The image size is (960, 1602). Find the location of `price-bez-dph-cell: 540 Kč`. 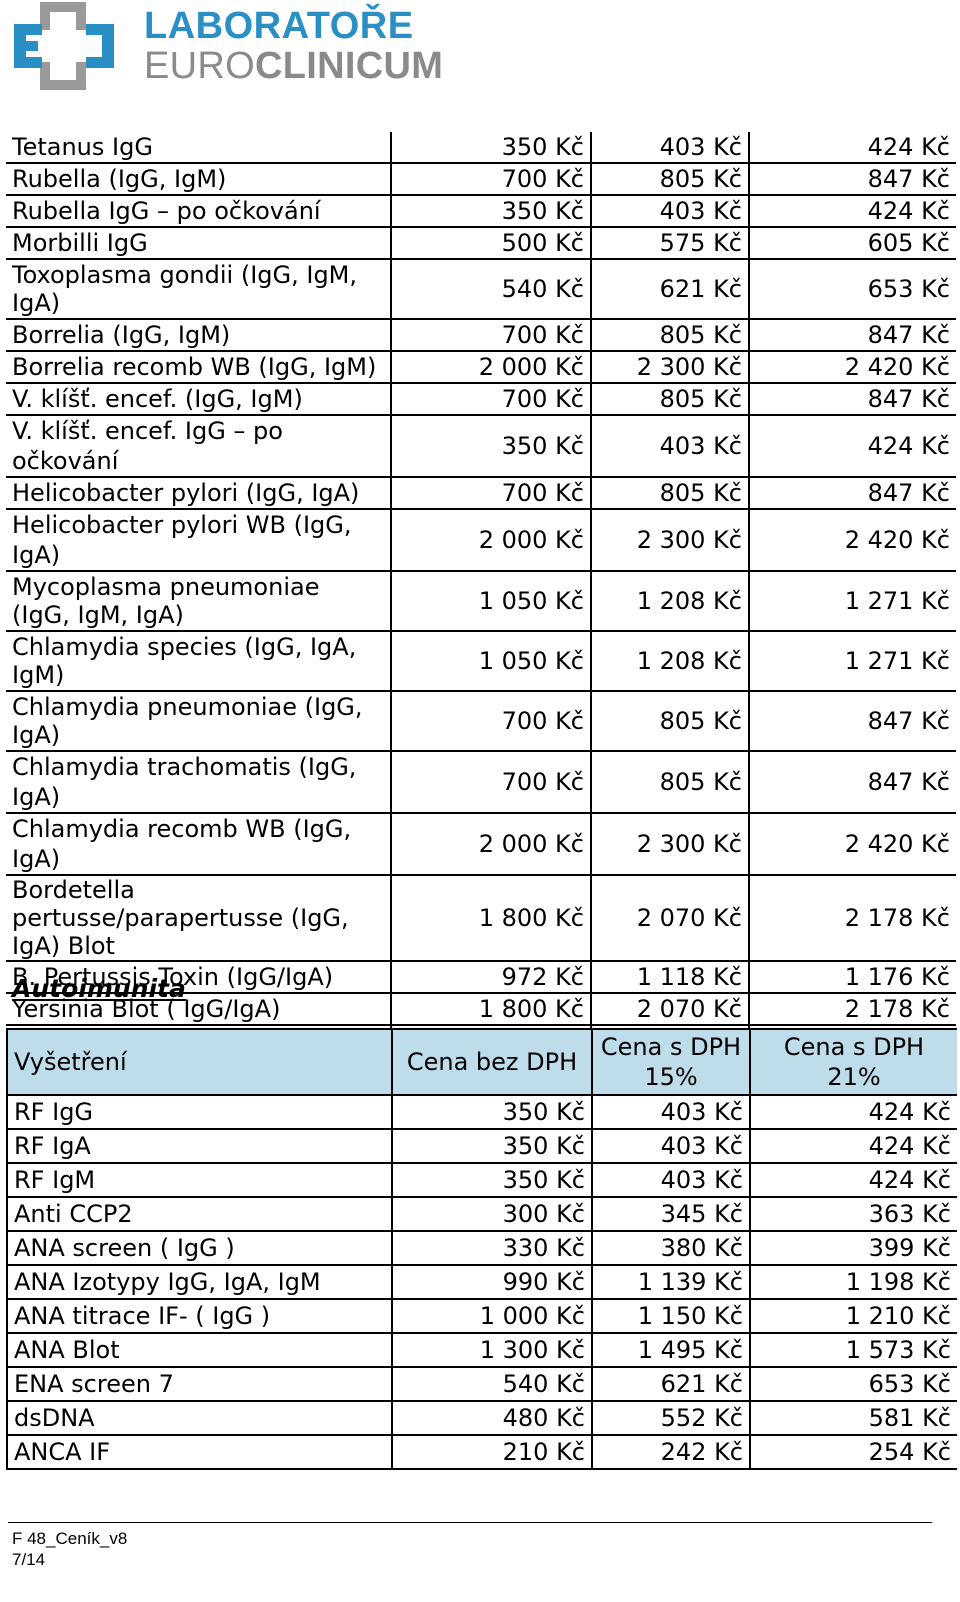

price-bez-dph-cell: 540 Kč is located at coordinates (492, 1384).